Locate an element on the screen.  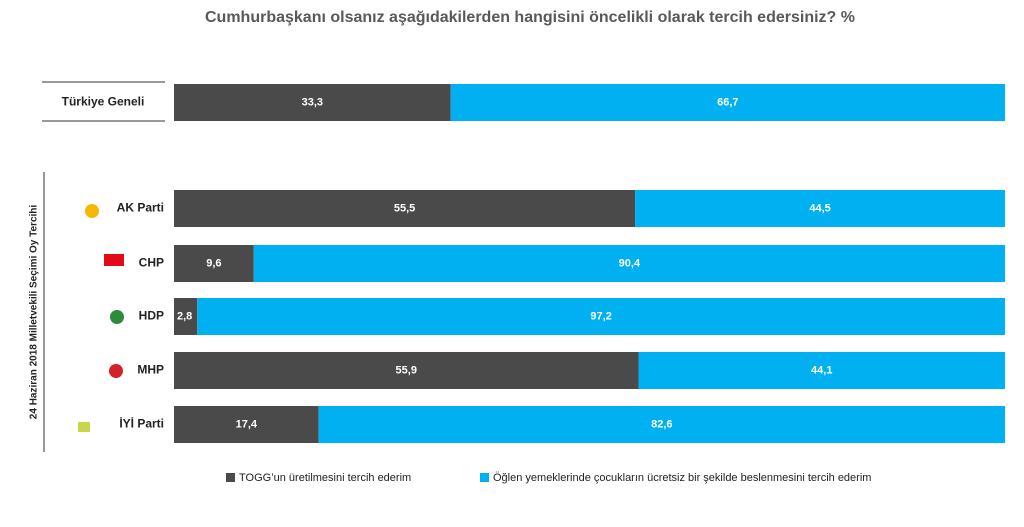
legend-label: TOGG’un üretilmesini tercih ederim is located at coordinates (325, 478).